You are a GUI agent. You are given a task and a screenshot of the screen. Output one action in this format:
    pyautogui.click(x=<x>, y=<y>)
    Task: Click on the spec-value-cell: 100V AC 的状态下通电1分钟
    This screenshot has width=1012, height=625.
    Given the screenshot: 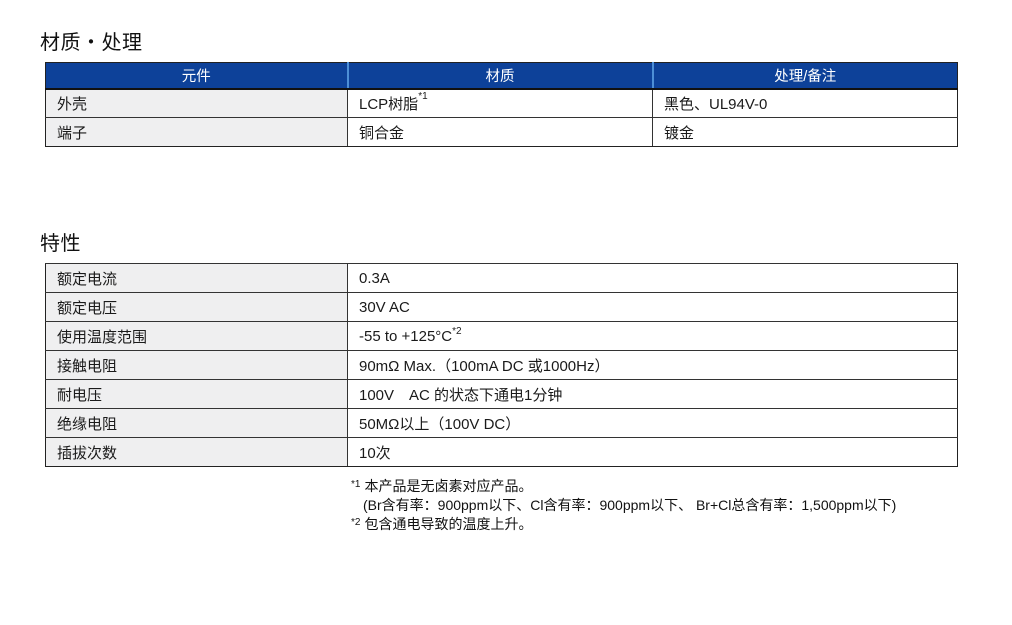 What is the action you would take?
    pyautogui.click(x=652, y=394)
    